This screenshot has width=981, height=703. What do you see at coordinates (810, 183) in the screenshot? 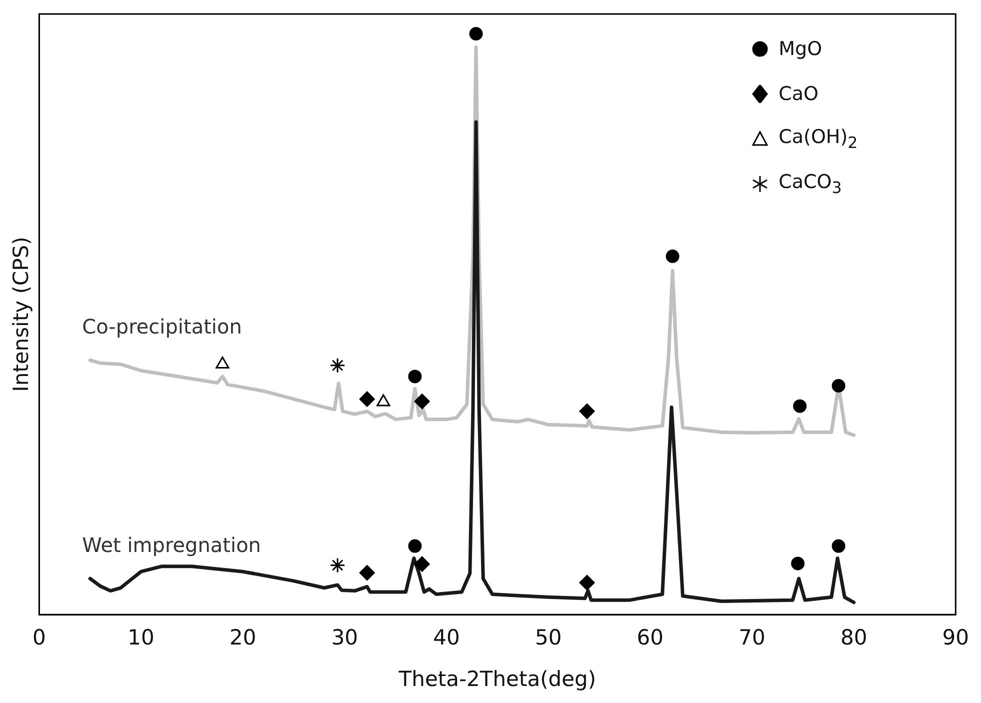
I see `legend-label: CaCO$_{3}$` at bounding box center [810, 183].